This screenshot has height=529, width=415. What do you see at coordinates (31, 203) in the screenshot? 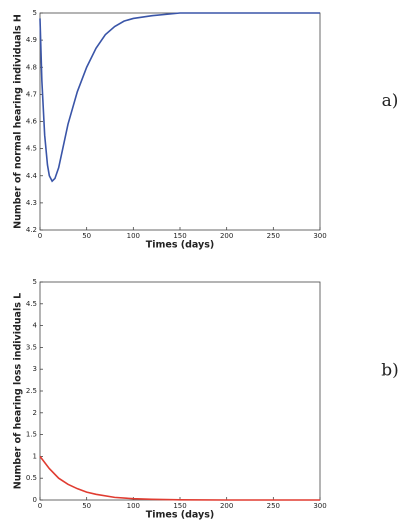
I see `y-tick-label: 4.3` at bounding box center [31, 203].